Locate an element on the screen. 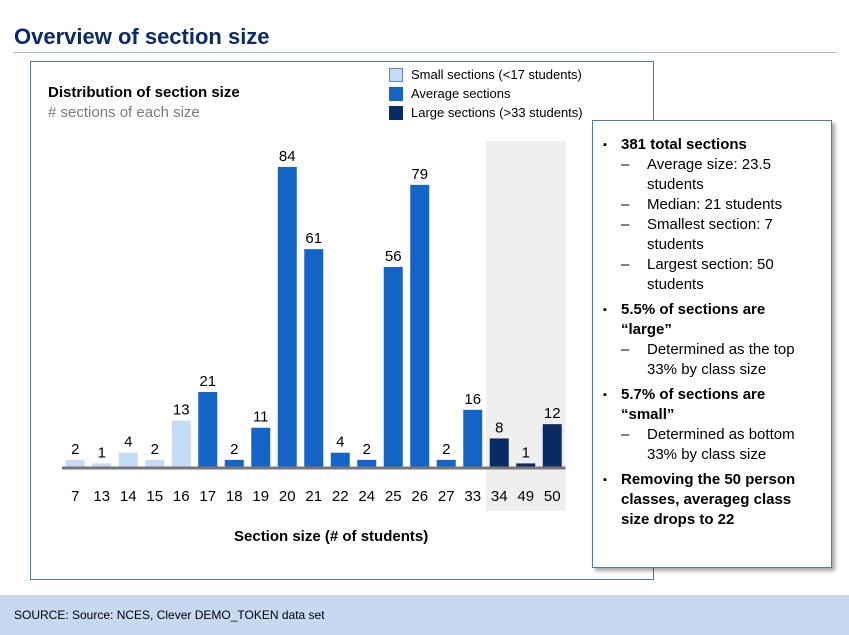 Image resolution: width=849 pixels, height=635 pixels. sub-note-text: Average size: 23.5 students is located at coordinates (709, 174).